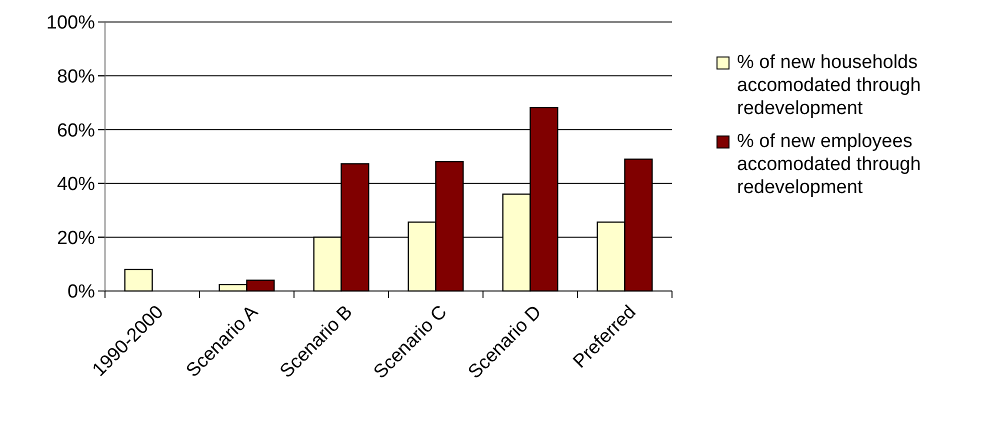 This screenshot has height=430, width=992. What do you see at coordinates (76, 238) in the screenshot?
I see `y-tick-label: 20%` at bounding box center [76, 238].